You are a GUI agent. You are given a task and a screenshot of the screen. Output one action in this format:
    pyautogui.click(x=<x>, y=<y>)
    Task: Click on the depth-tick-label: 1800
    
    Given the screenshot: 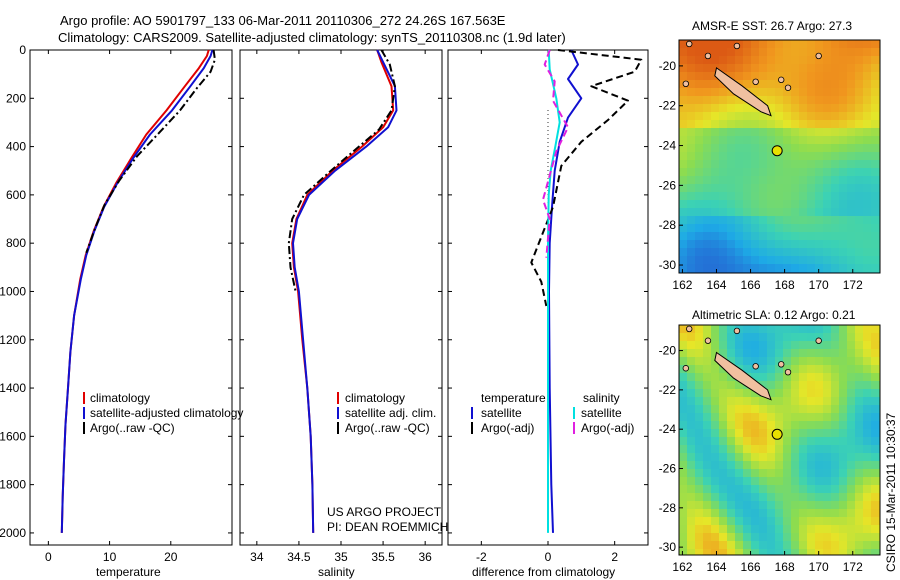 What is the action you would take?
    pyautogui.click(x=13, y=485)
    